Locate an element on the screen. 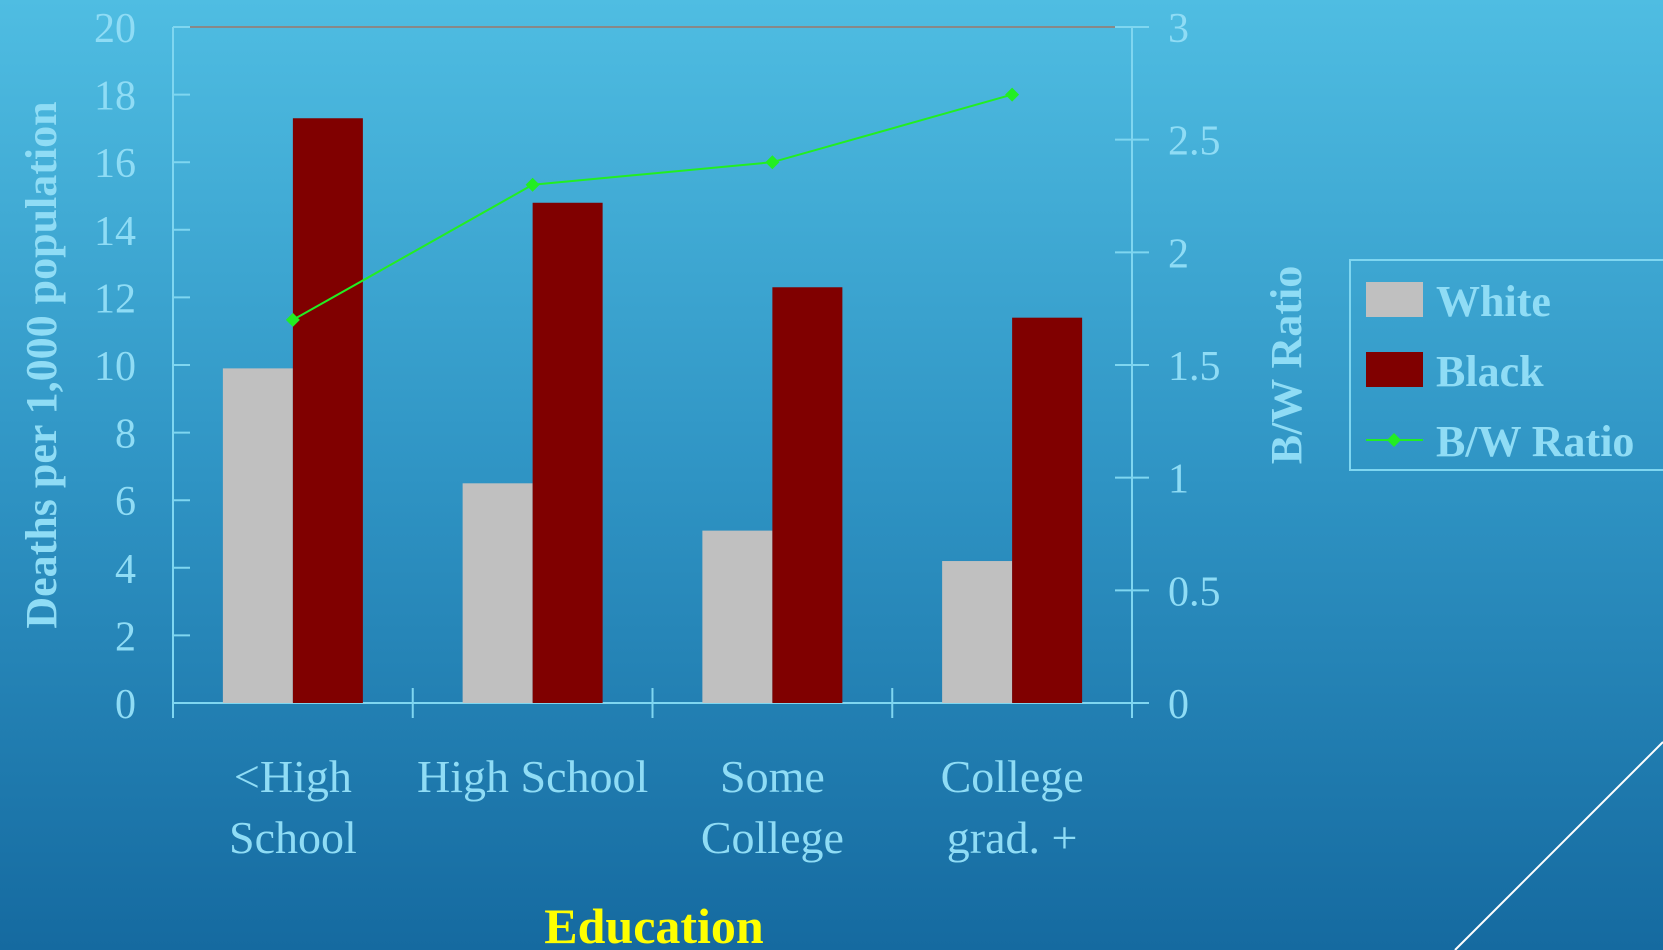  y2-tick-label: 0 is located at coordinates (1178, 705).